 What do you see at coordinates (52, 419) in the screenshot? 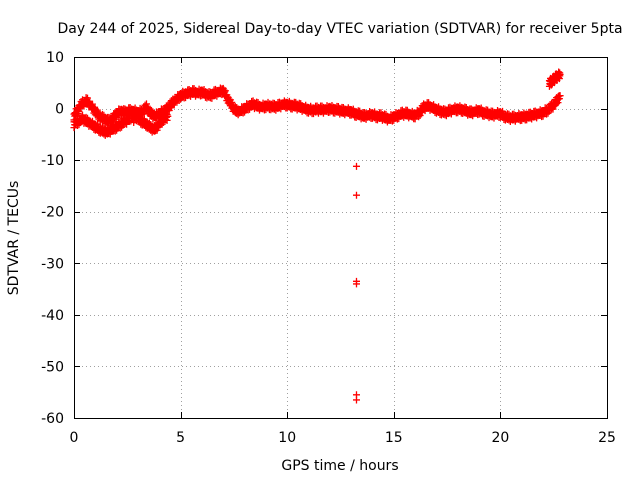
I see `y-tick-label: -60` at bounding box center [52, 419].